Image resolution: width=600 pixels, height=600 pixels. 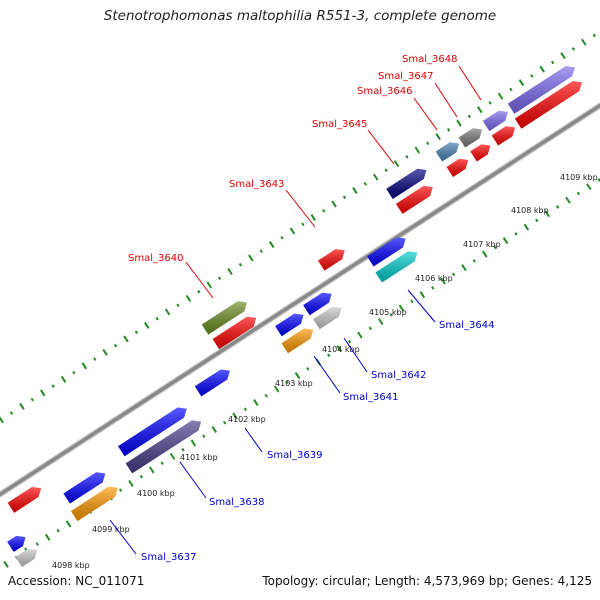 I want to click on tick-label: 4103 kbp, so click(x=294, y=383).